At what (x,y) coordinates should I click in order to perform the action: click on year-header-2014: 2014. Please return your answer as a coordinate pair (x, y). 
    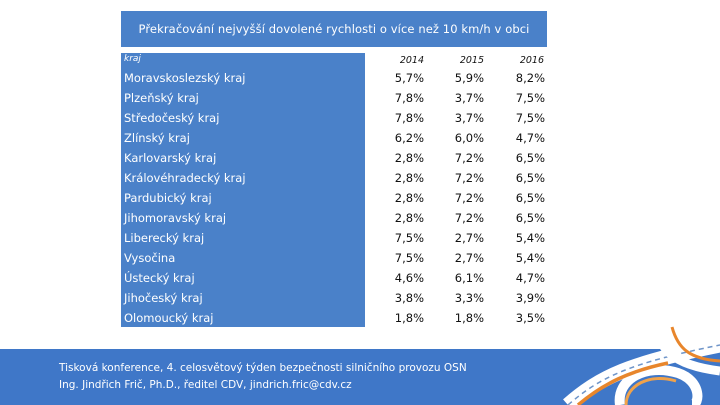
    Looking at the image, I should click on (411, 60).